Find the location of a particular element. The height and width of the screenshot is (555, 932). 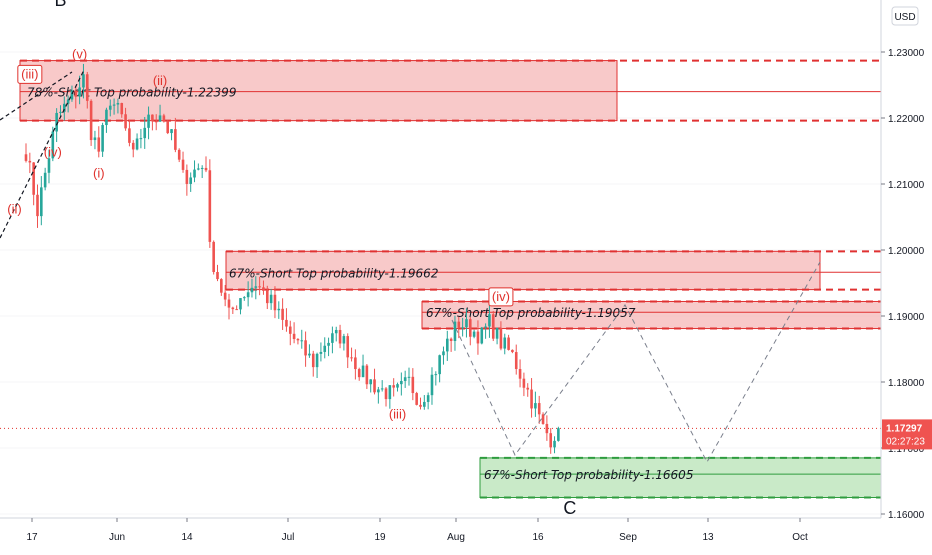

wave-label: (ii) is located at coordinates (14, 209).